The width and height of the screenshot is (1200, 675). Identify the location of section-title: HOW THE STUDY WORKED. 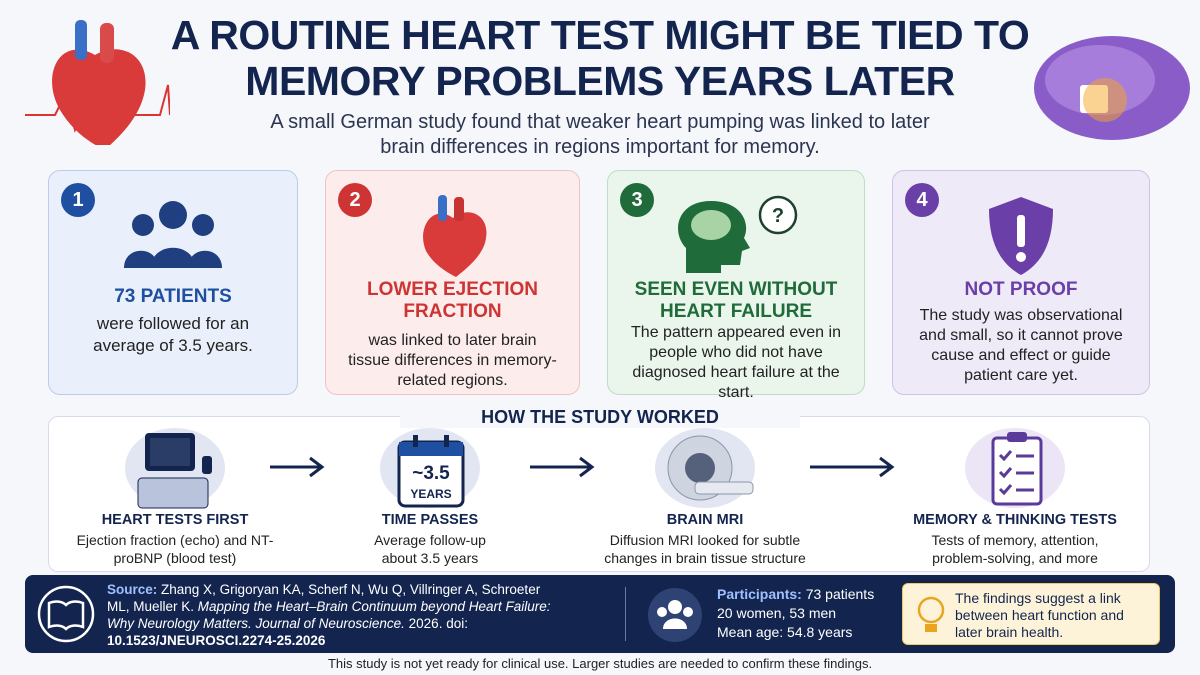
(600, 417).